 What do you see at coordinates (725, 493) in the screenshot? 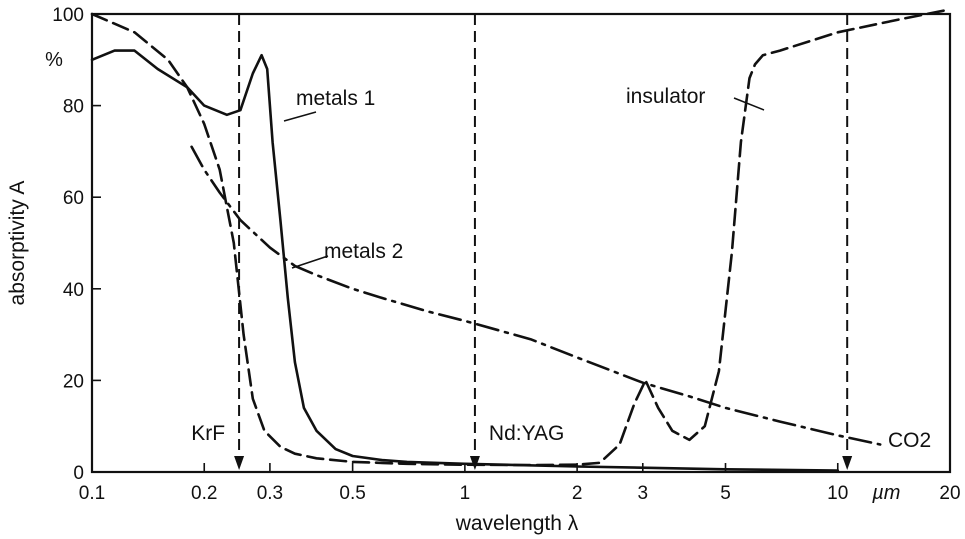
I see `x-tick-label-7: 5` at bounding box center [725, 493].